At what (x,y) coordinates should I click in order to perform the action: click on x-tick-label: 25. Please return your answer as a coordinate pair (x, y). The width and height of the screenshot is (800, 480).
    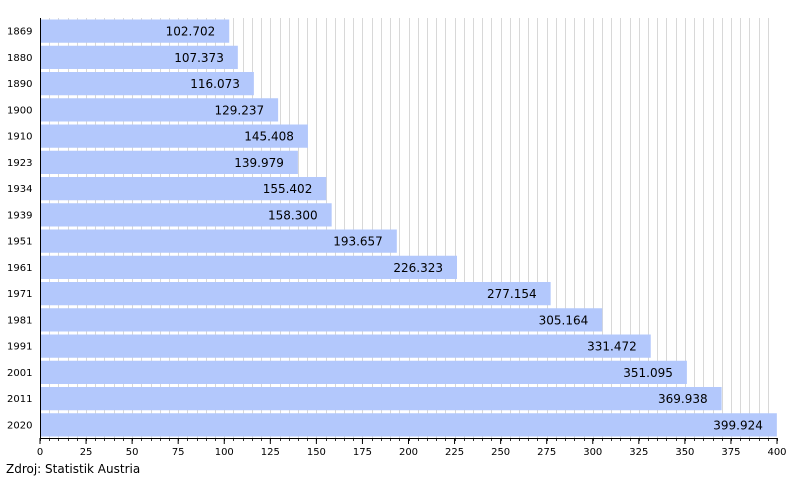
    Looking at the image, I should click on (86, 452).